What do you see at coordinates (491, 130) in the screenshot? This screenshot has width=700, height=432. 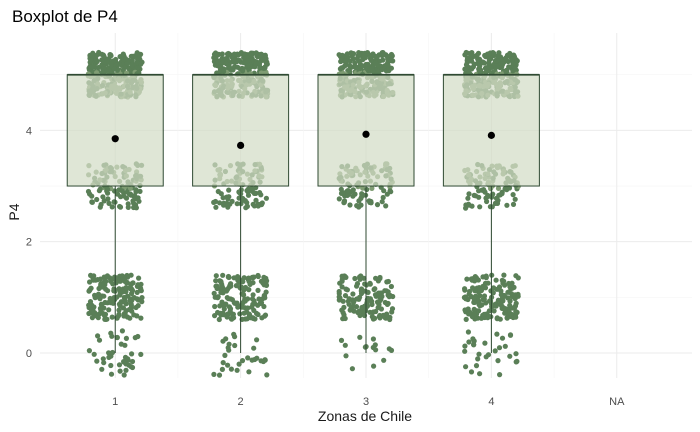 I see `box` at bounding box center [491, 130].